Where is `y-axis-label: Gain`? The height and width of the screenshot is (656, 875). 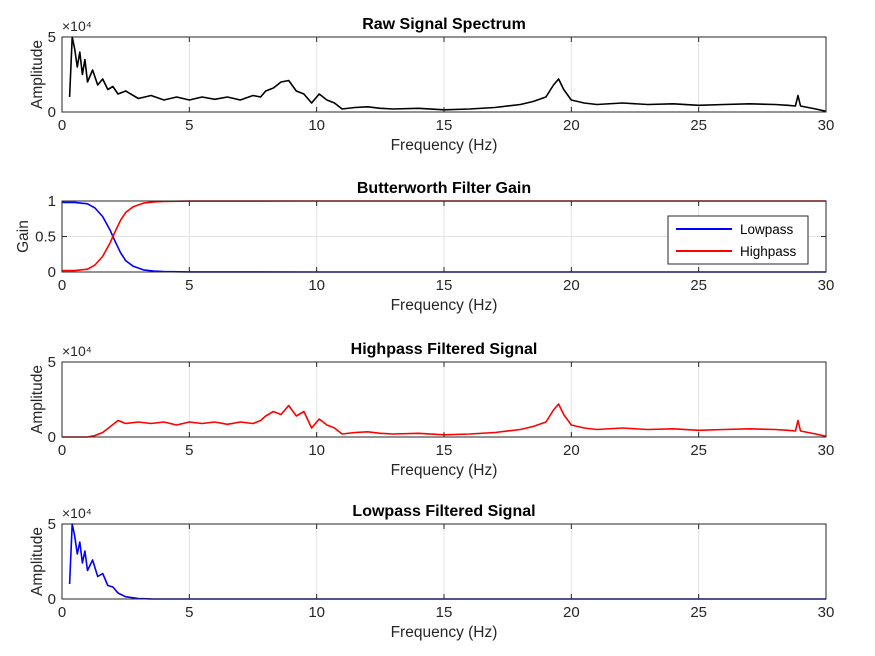
y-axis-label: Gain is located at coordinates (23, 236).